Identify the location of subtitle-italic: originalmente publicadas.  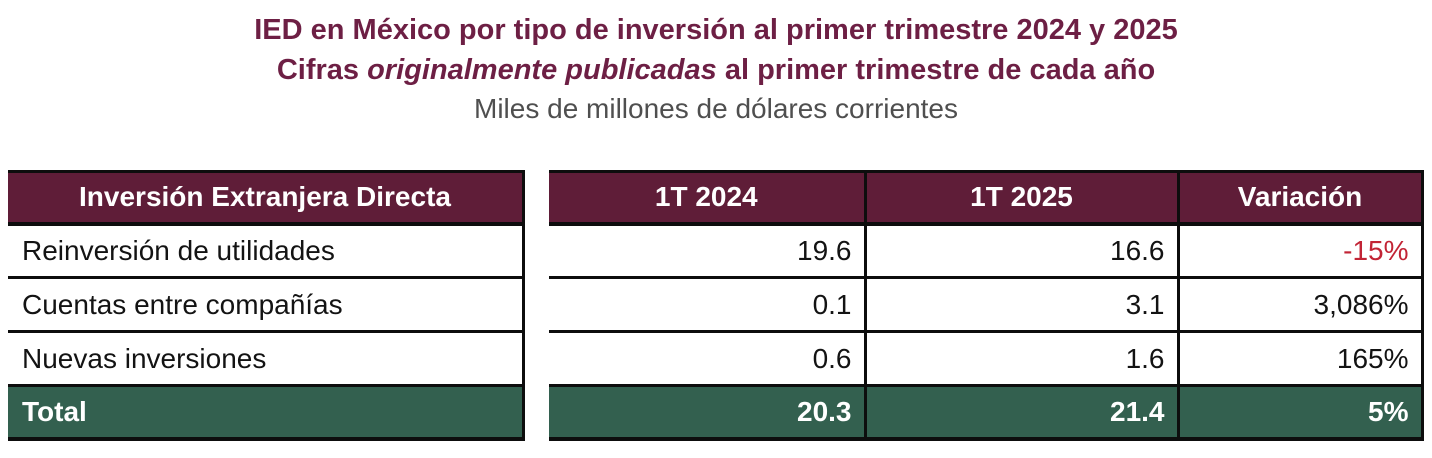
(542, 70).